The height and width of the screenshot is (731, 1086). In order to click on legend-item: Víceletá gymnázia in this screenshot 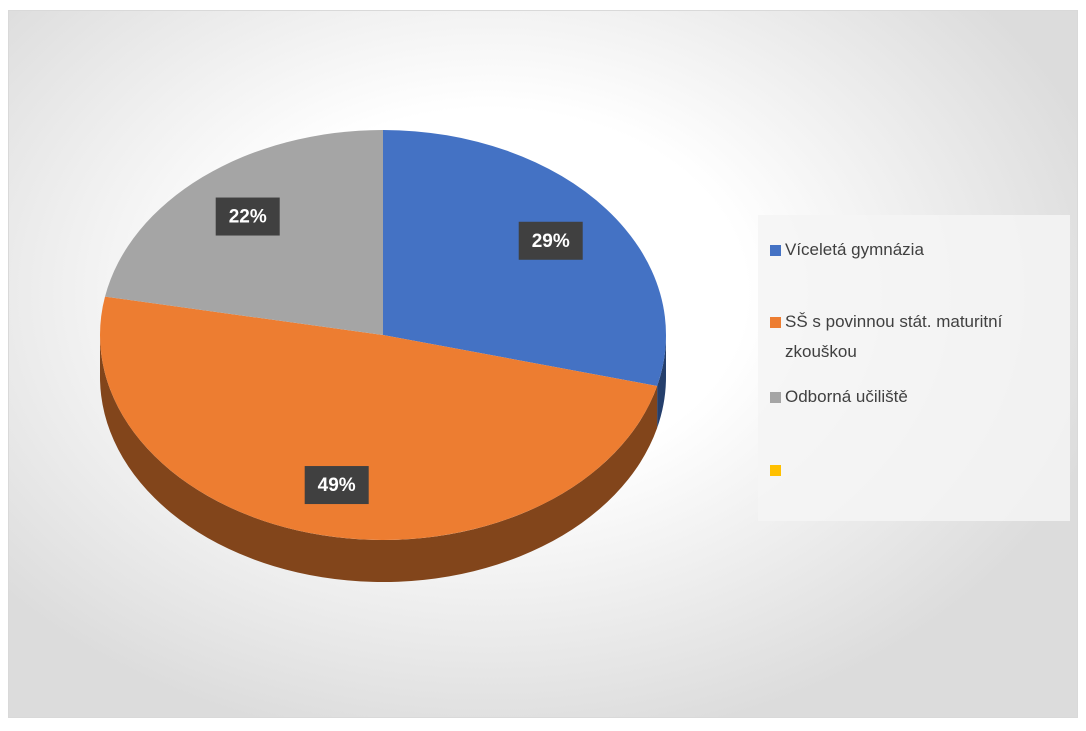, I will do `click(920, 250)`.